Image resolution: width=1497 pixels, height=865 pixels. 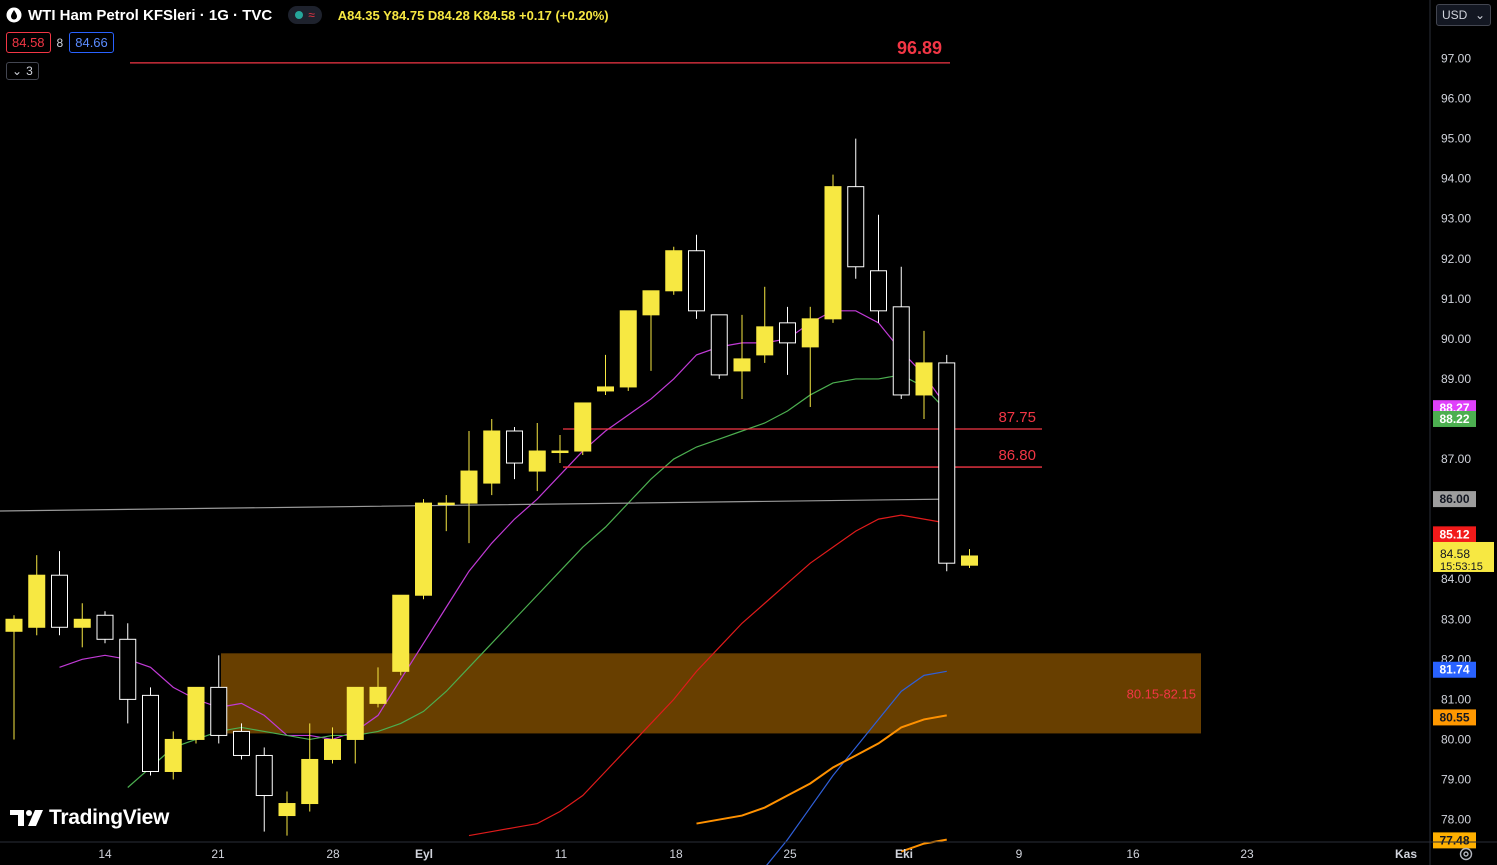 What do you see at coordinates (1456, 459) in the screenshot?
I see `y-tick-label: 87.00` at bounding box center [1456, 459].